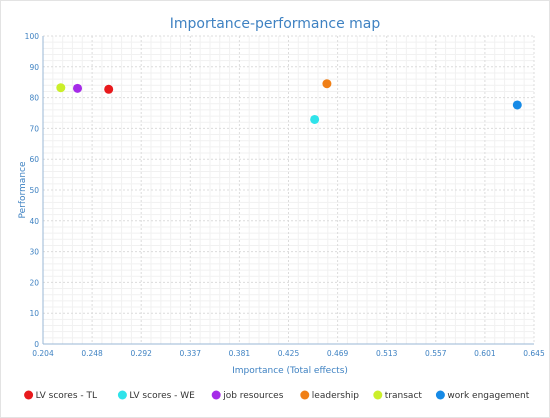 Image resolution: width=550 pixels, height=418 pixels. I want to click on x-tick-label: 0.204, so click(43, 353).